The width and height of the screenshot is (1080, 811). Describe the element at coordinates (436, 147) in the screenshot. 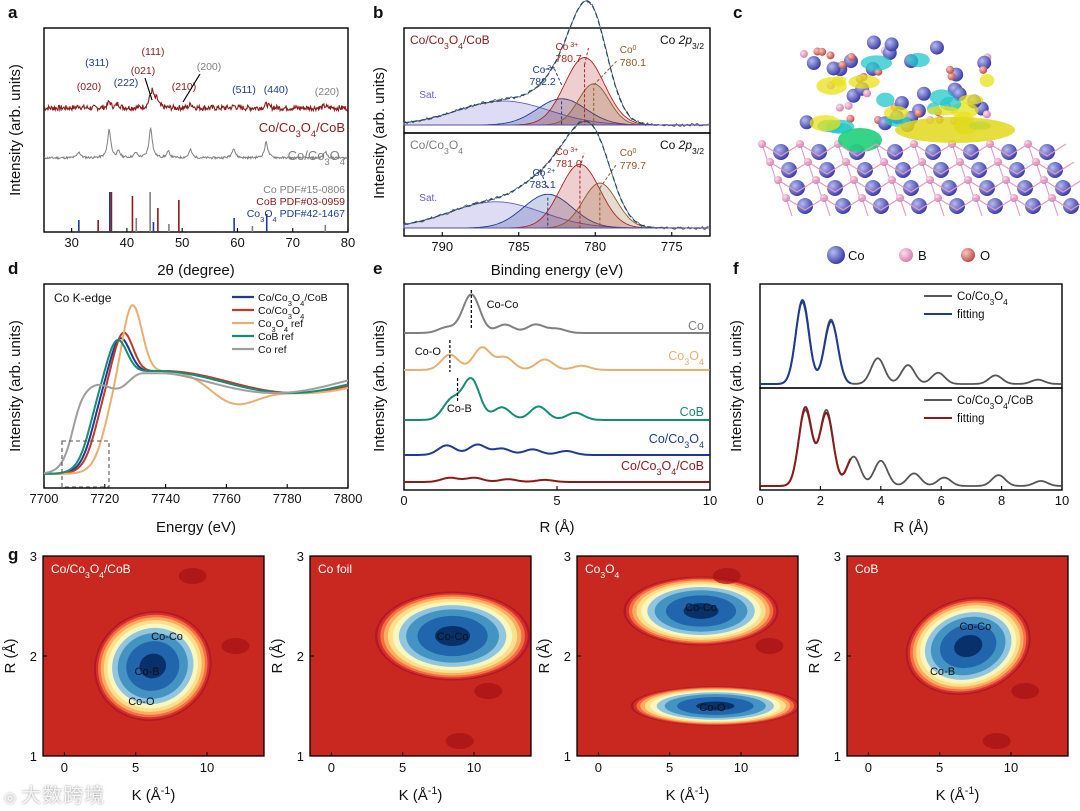

I see `xps-sample-label: Co/Co3O4` at that location.